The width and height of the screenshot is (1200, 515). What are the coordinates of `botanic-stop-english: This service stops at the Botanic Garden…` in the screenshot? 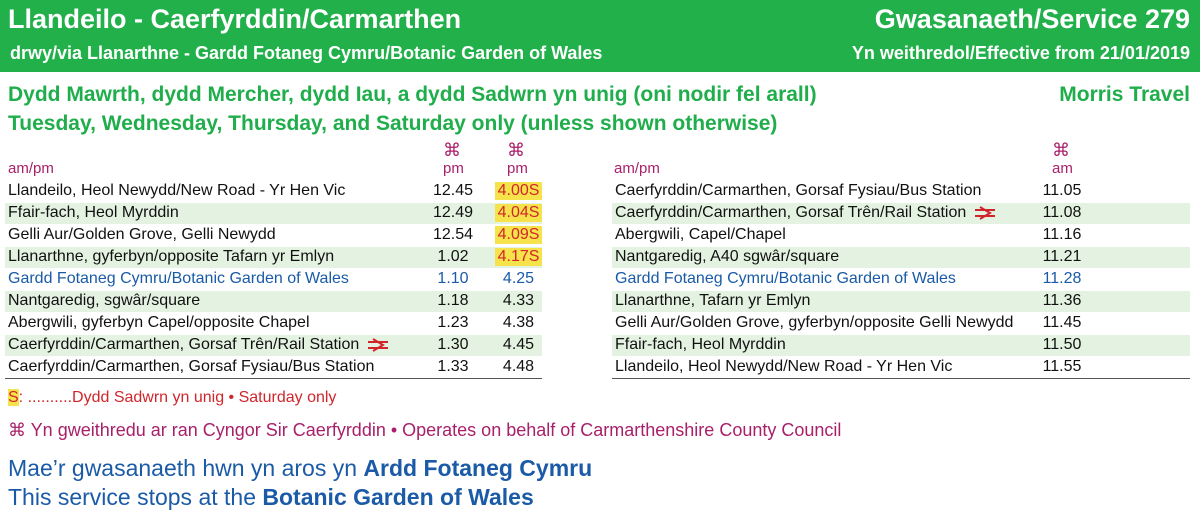 It's located at (271, 497).